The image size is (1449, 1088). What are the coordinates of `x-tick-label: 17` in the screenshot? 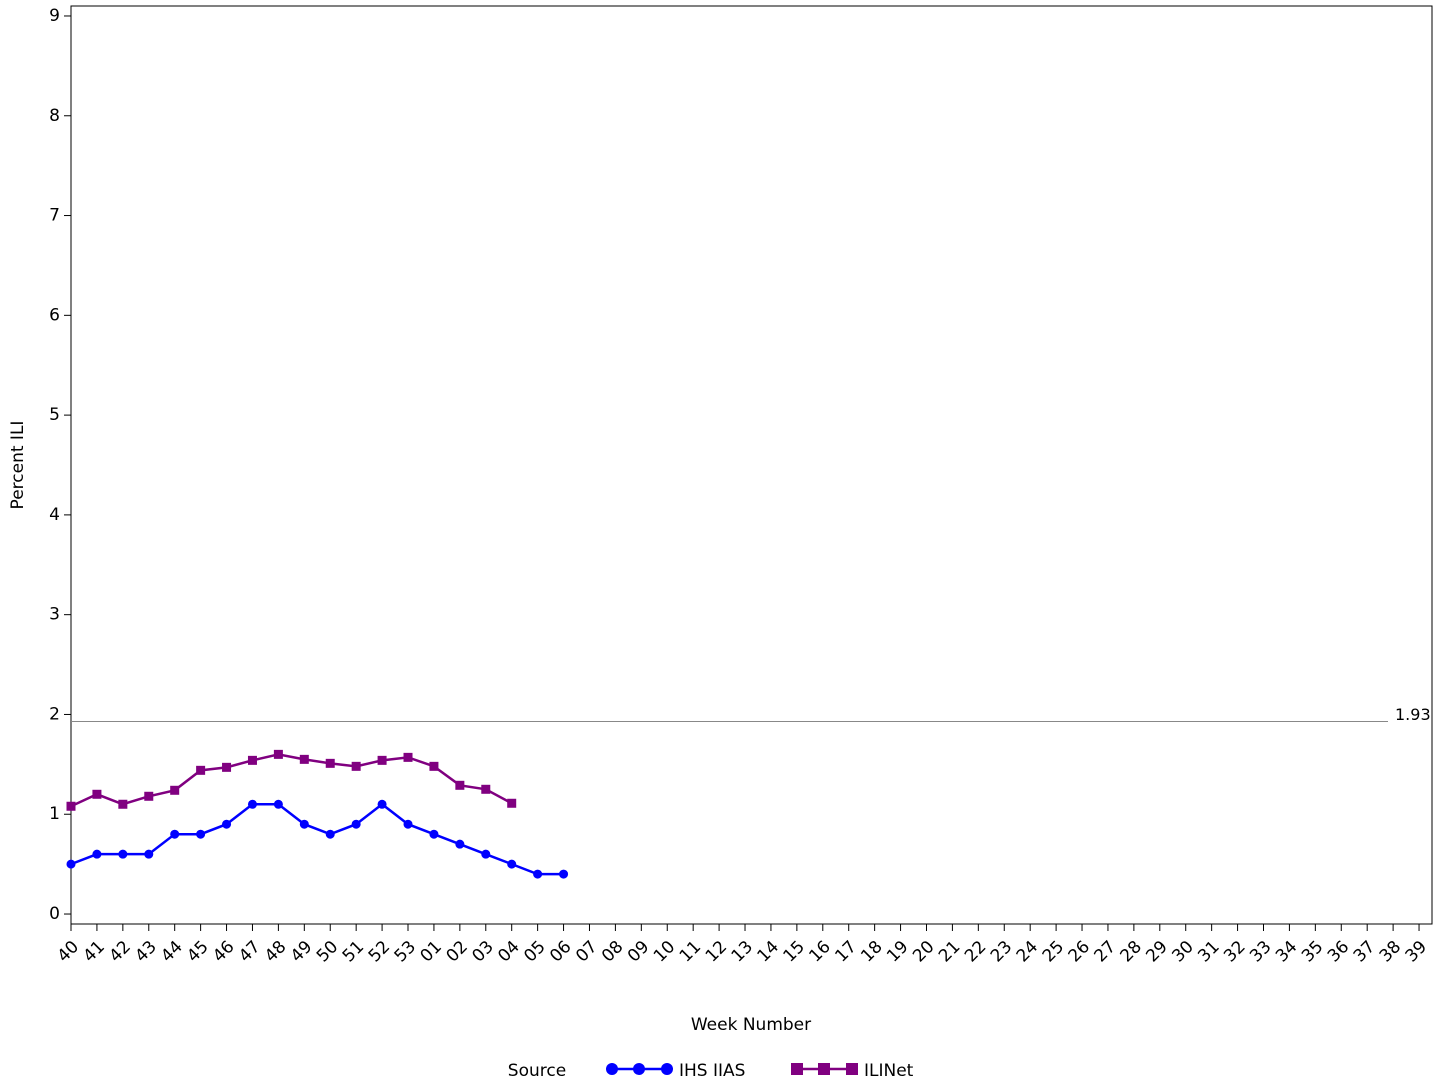 It's located at (845, 951).